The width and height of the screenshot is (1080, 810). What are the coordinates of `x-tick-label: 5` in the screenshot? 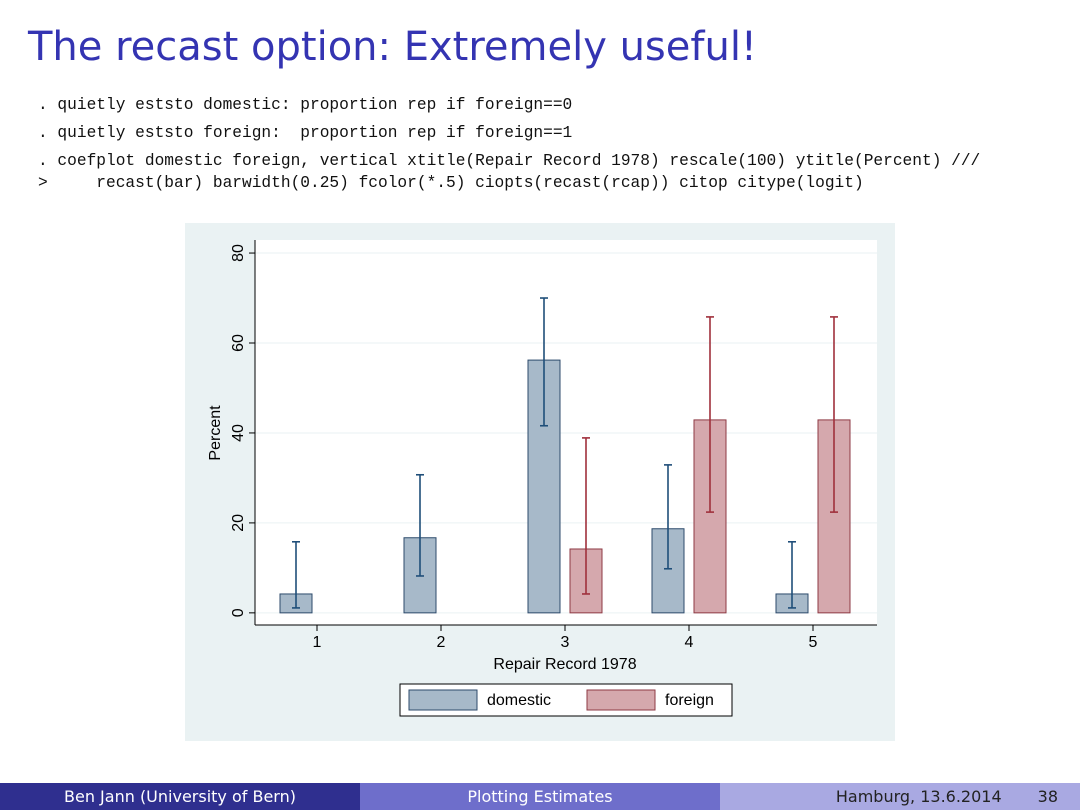 It's located at (813, 642).